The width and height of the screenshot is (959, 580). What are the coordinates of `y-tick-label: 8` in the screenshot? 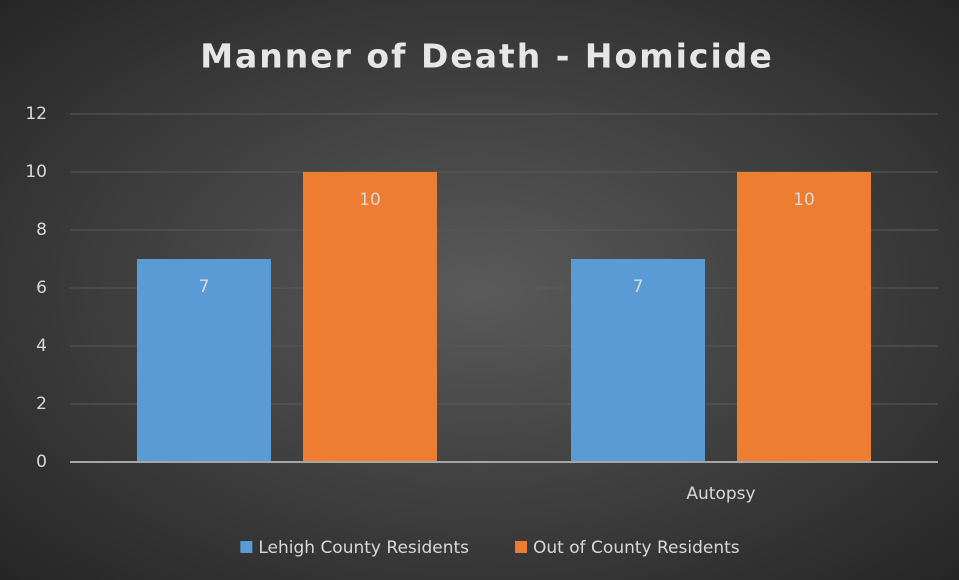 It's located at (41, 230).